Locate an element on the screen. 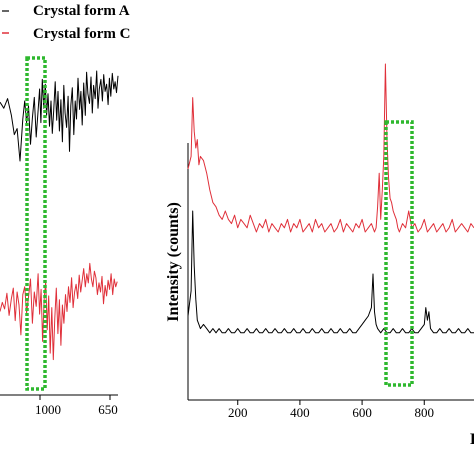  left-tick-label-650: 650 is located at coordinates (108, 409).